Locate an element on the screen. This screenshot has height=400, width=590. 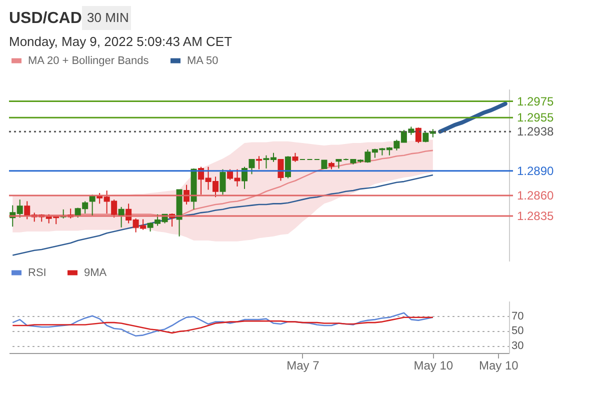
y-tick-label: 30 is located at coordinates (518, 346).